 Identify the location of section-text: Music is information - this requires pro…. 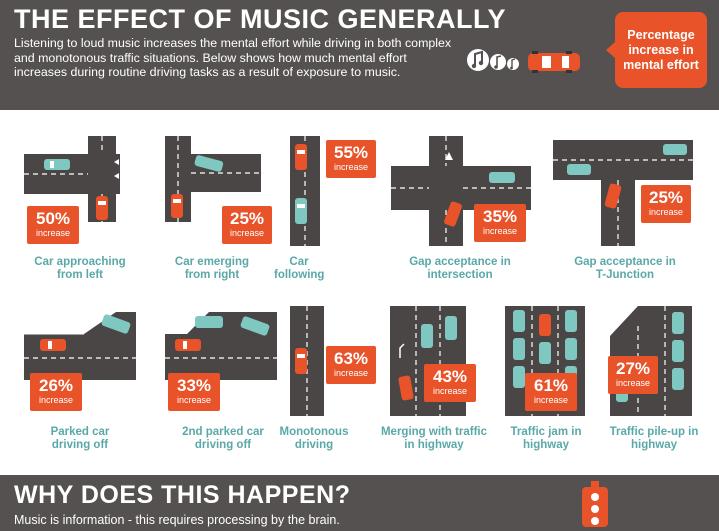
(177, 520).